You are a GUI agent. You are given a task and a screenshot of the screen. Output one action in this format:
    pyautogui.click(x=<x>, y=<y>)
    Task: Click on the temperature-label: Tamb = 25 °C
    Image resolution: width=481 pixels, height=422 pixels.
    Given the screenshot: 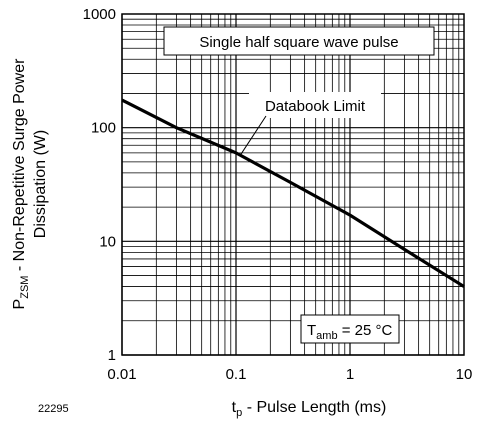 What is the action you would take?
    pyautogui.click(x=350, y=332)
    